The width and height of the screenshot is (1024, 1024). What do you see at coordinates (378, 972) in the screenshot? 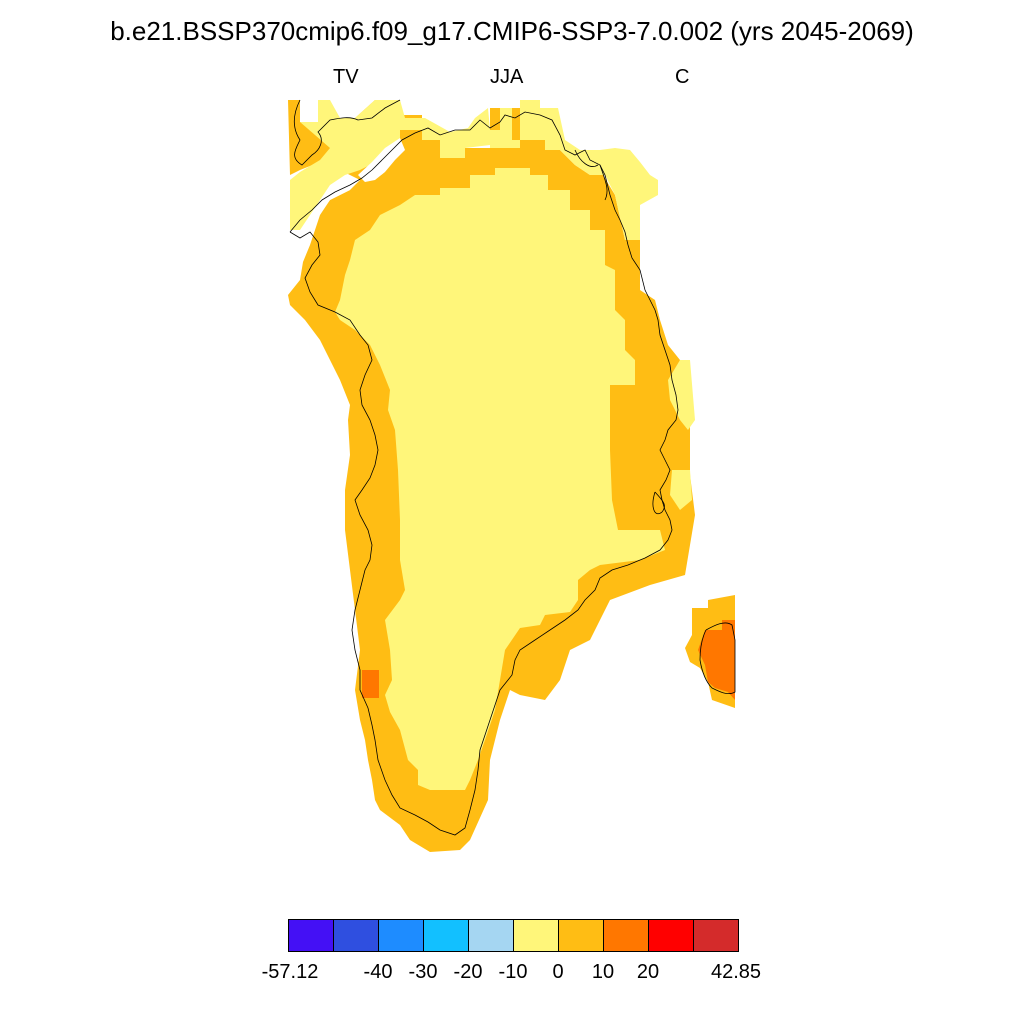
I see `colorbar-label: -40` at bounding box center [378, 972].